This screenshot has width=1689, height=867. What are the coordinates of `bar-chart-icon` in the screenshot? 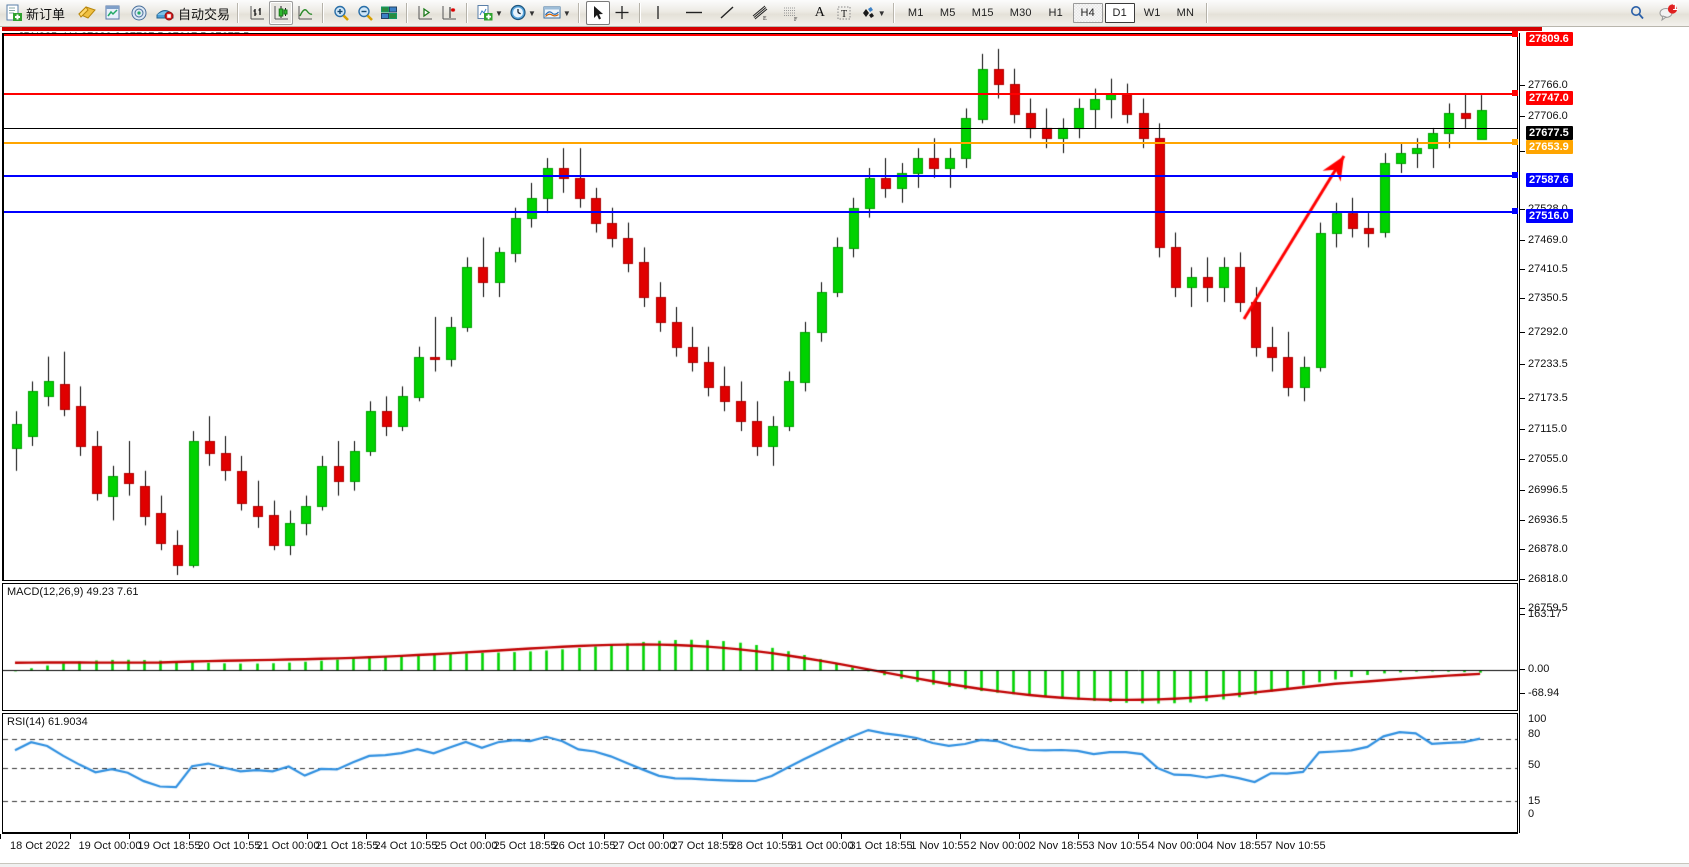 It's located at (257, 13).